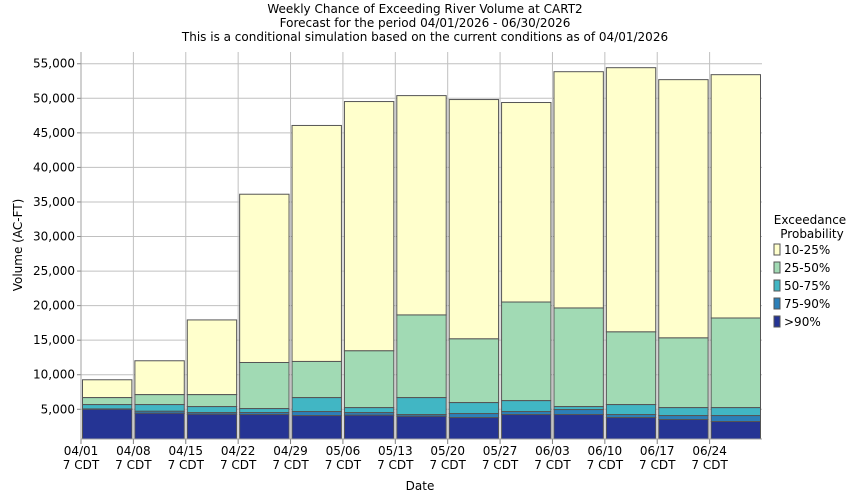 This screenshot has width=850, height=500. Describe the element at coordinates (290, 451) in the screenshot. I see `x-tick-label: 04/29` at that location.